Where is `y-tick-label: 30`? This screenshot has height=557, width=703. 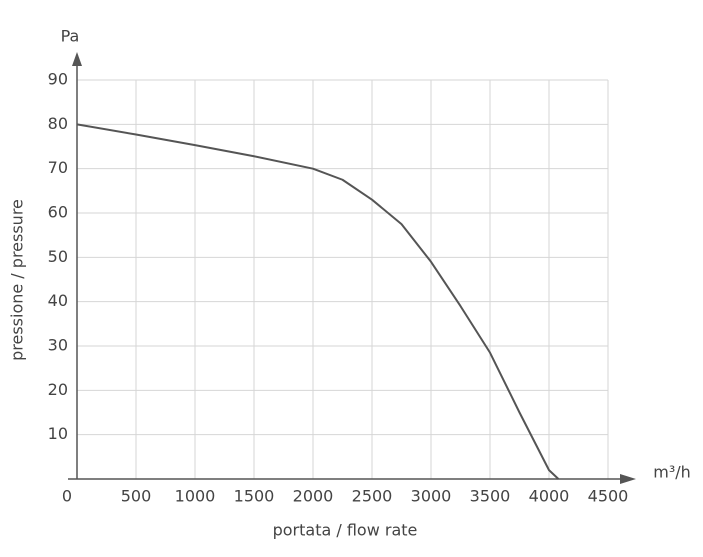
y-tick-label: 30 is located at coordinates (58, 345).